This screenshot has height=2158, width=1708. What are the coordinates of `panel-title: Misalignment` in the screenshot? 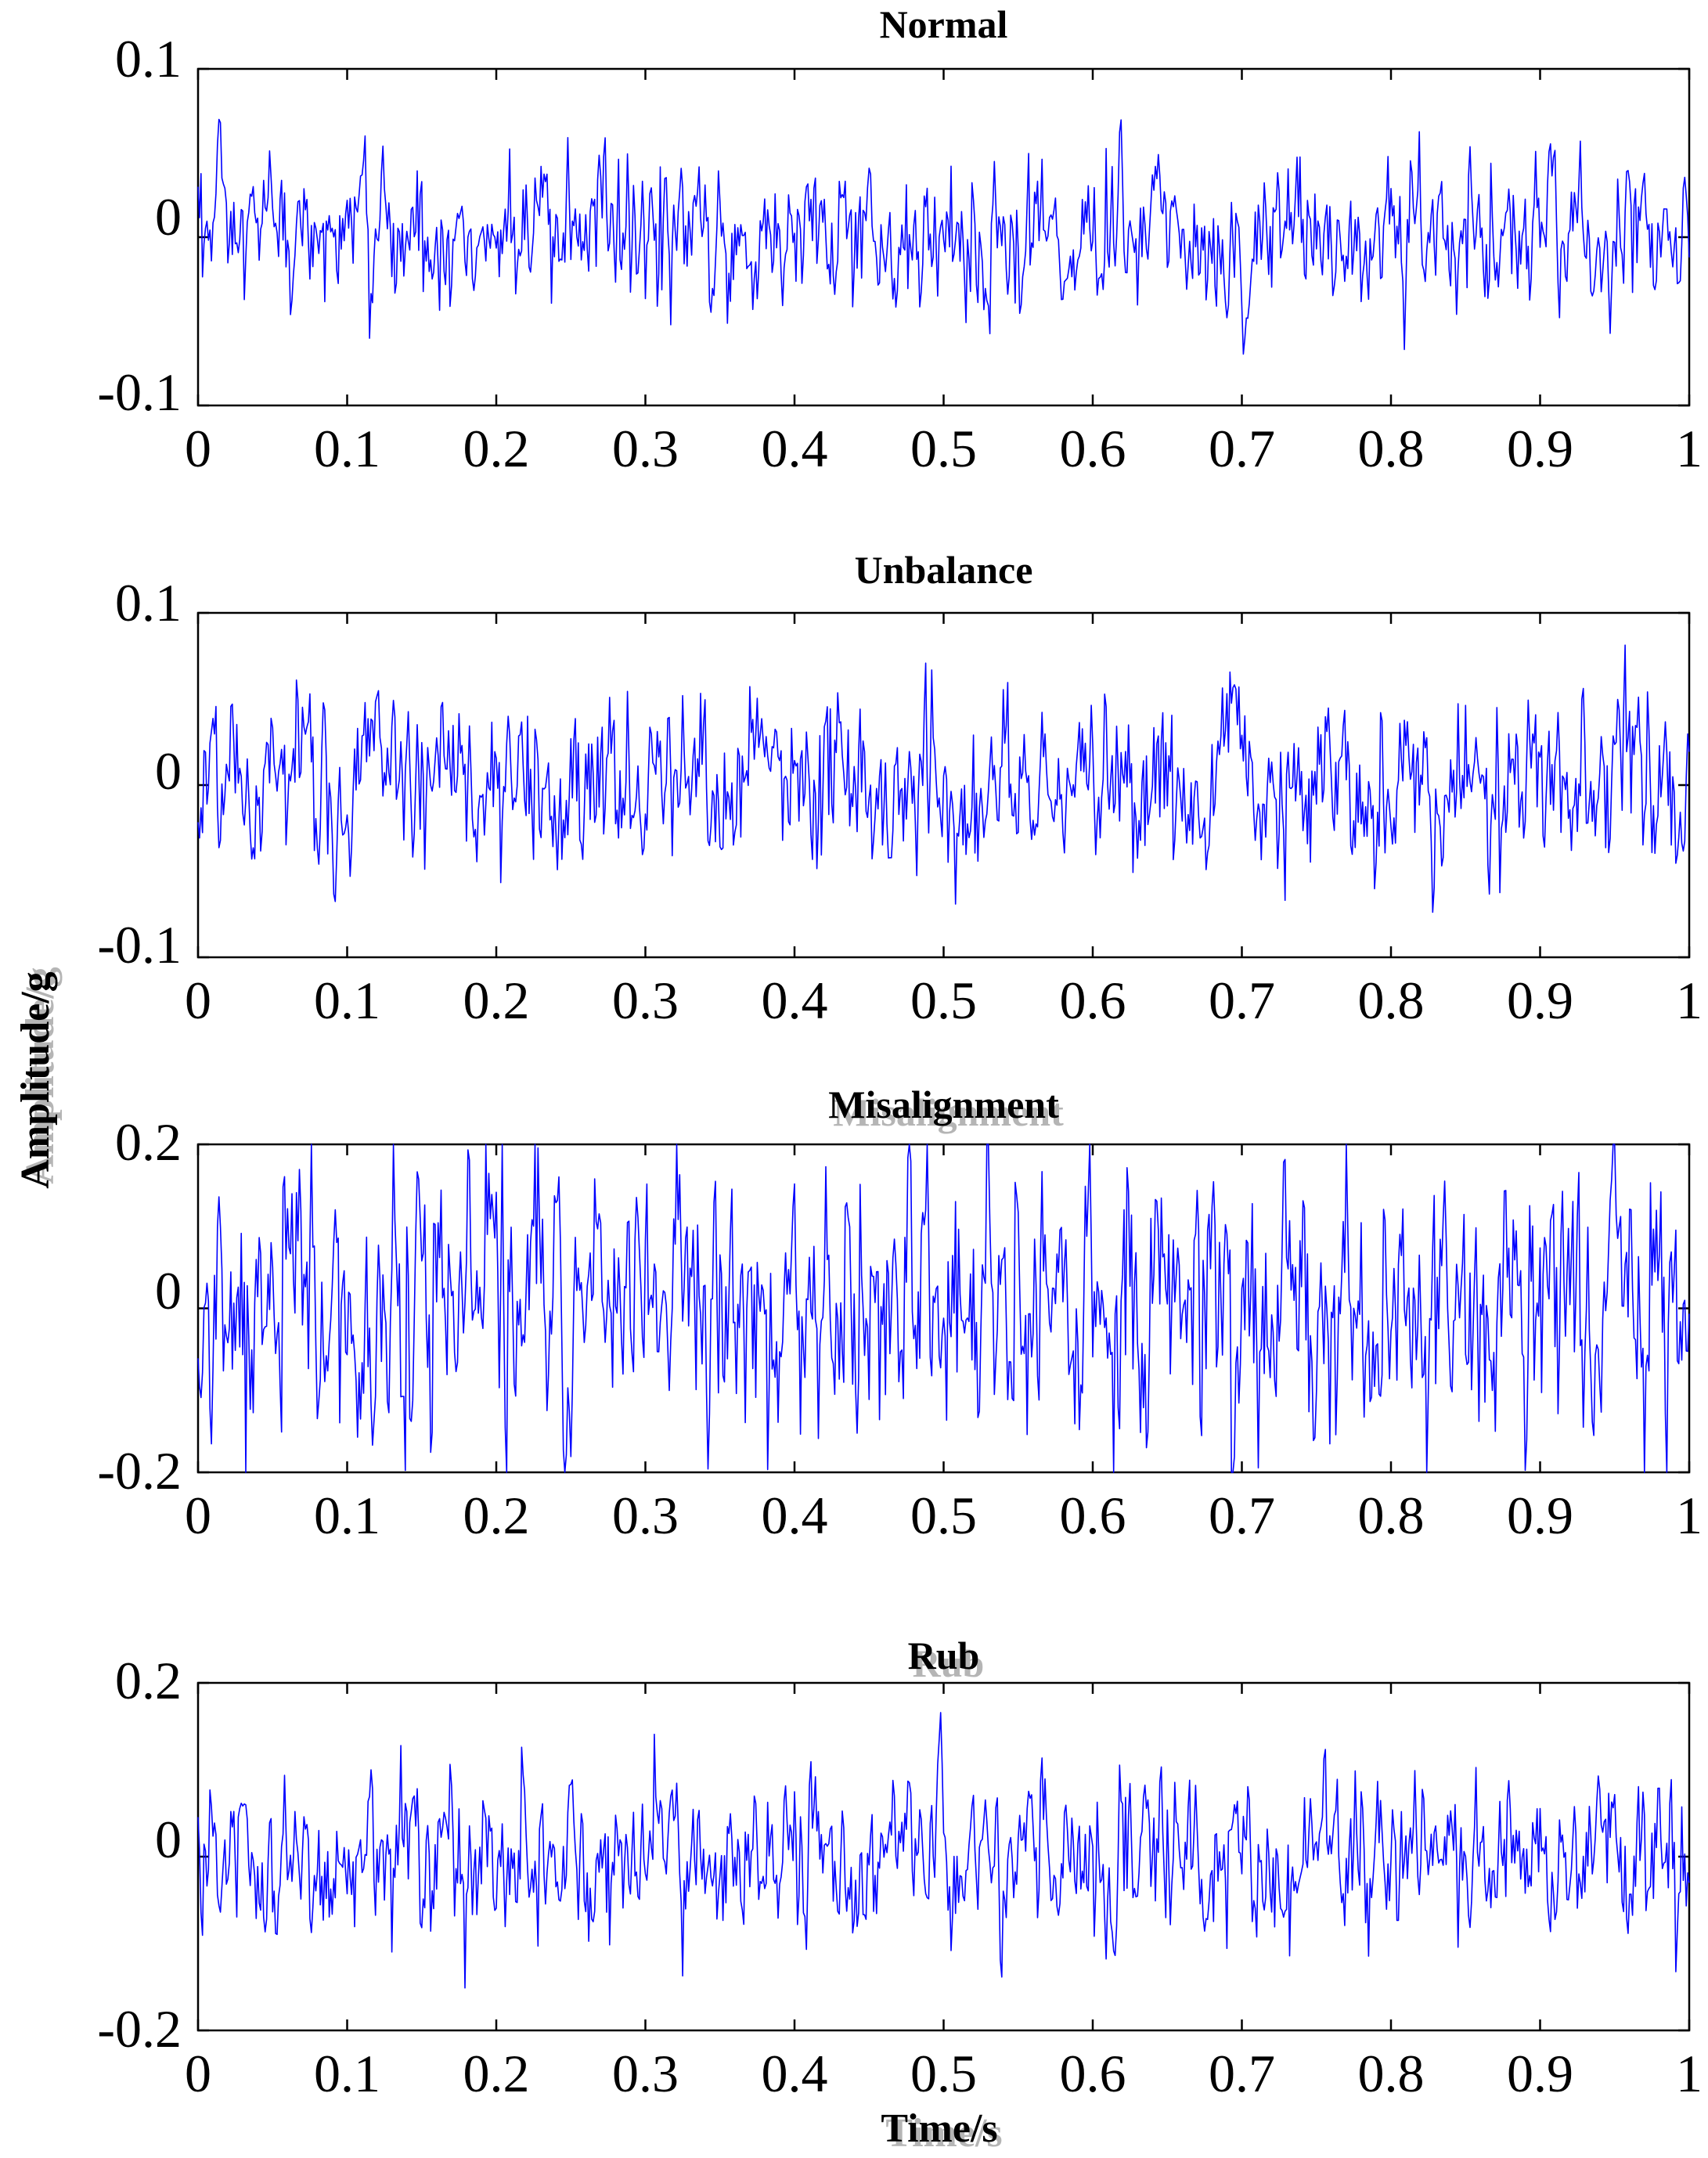 It's located at (943, 1105).